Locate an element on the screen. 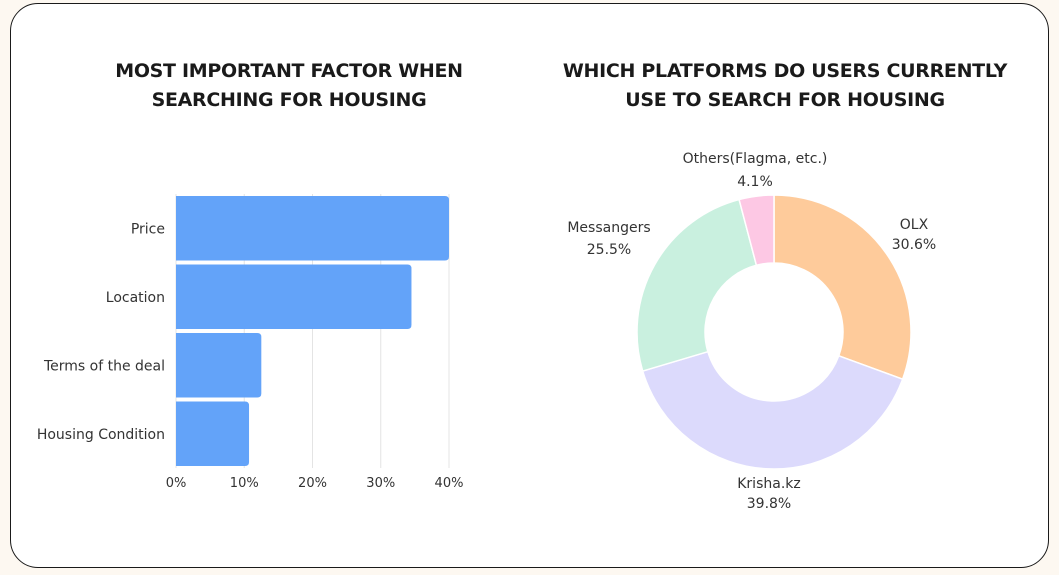 The image size is (1059, 575). x-tick-label: 10% is located at coordinates (244, 483).